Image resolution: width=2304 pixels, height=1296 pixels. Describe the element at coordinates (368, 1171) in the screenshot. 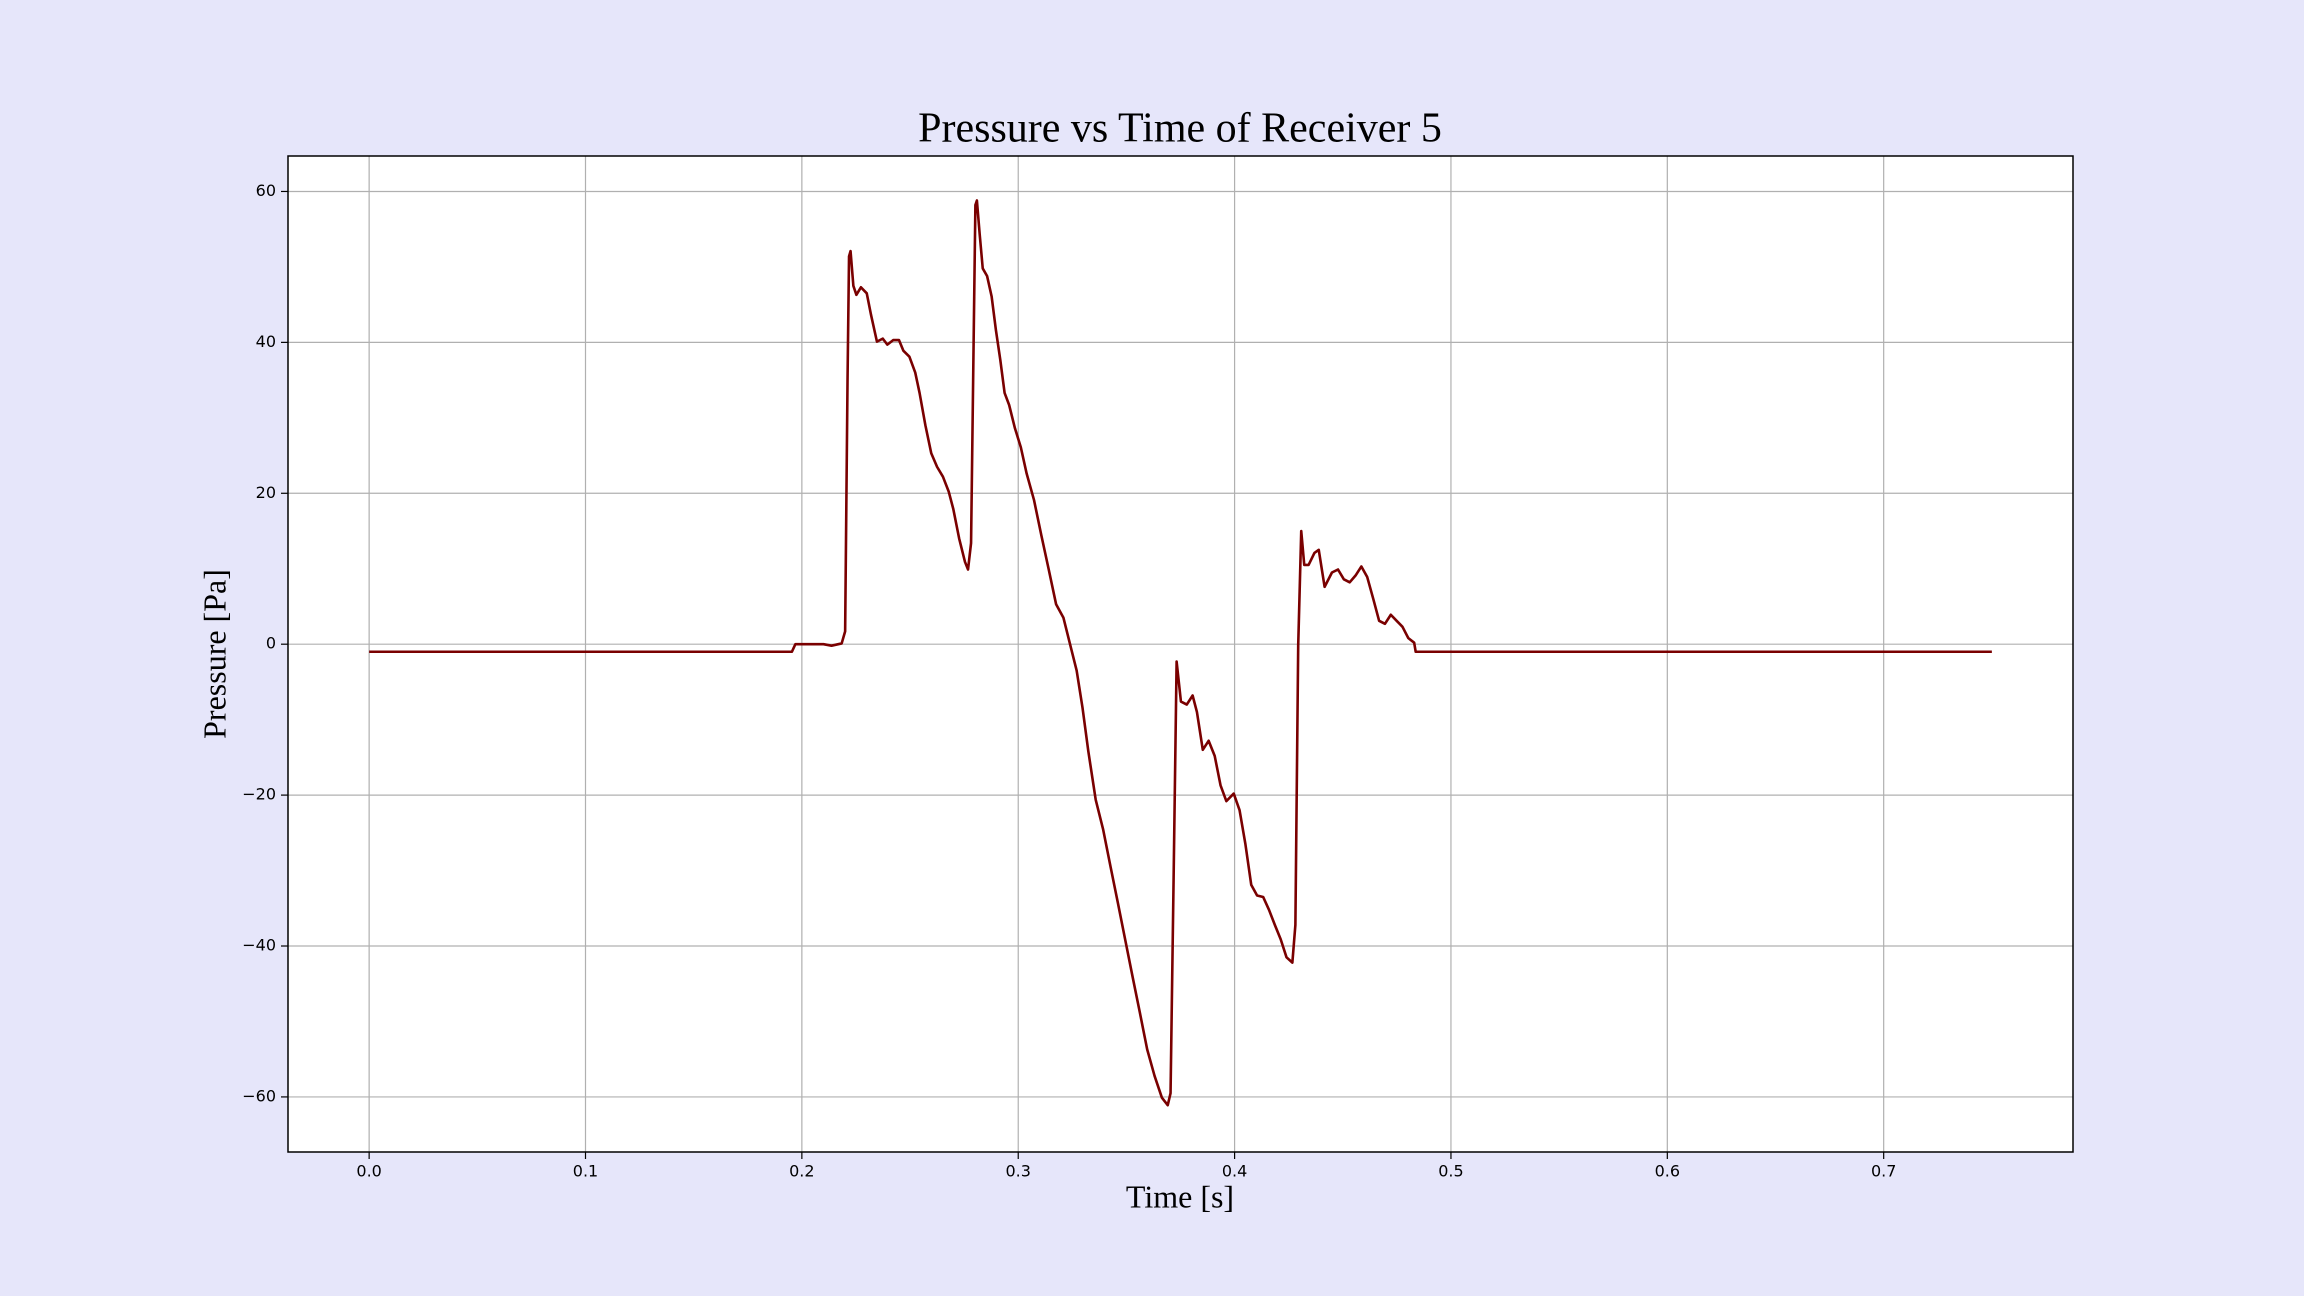

I see `x-tick-label: 0.0` at that location.